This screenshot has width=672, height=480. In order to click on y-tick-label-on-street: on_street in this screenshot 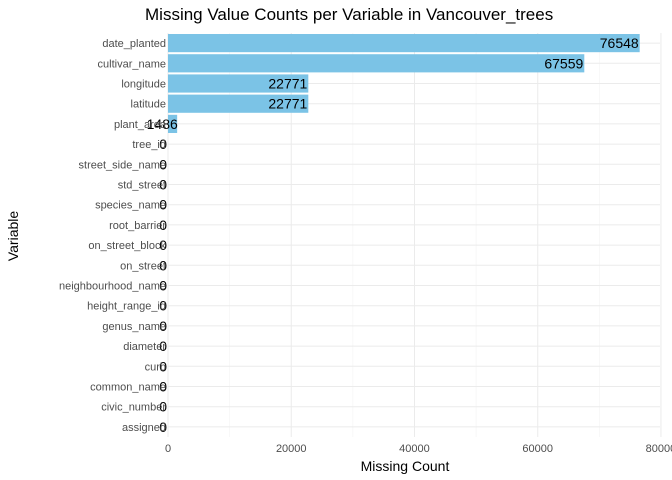, I will do `click(143, 266)`.